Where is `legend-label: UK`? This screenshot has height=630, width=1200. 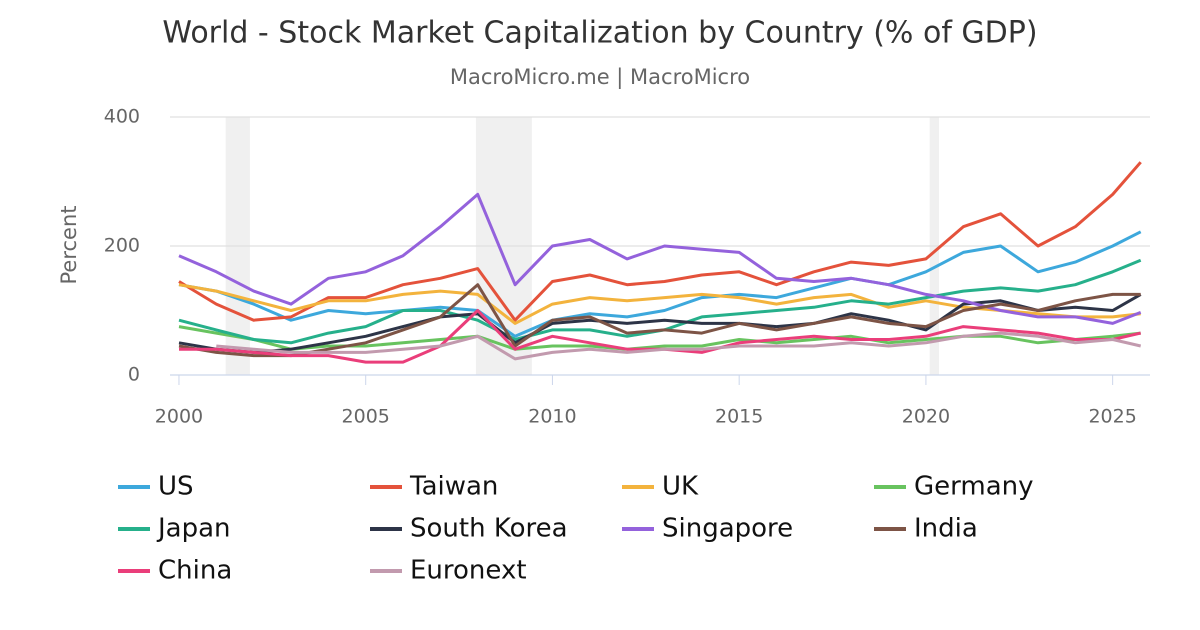 legend-label: UK is located at coordinates (680, 487).